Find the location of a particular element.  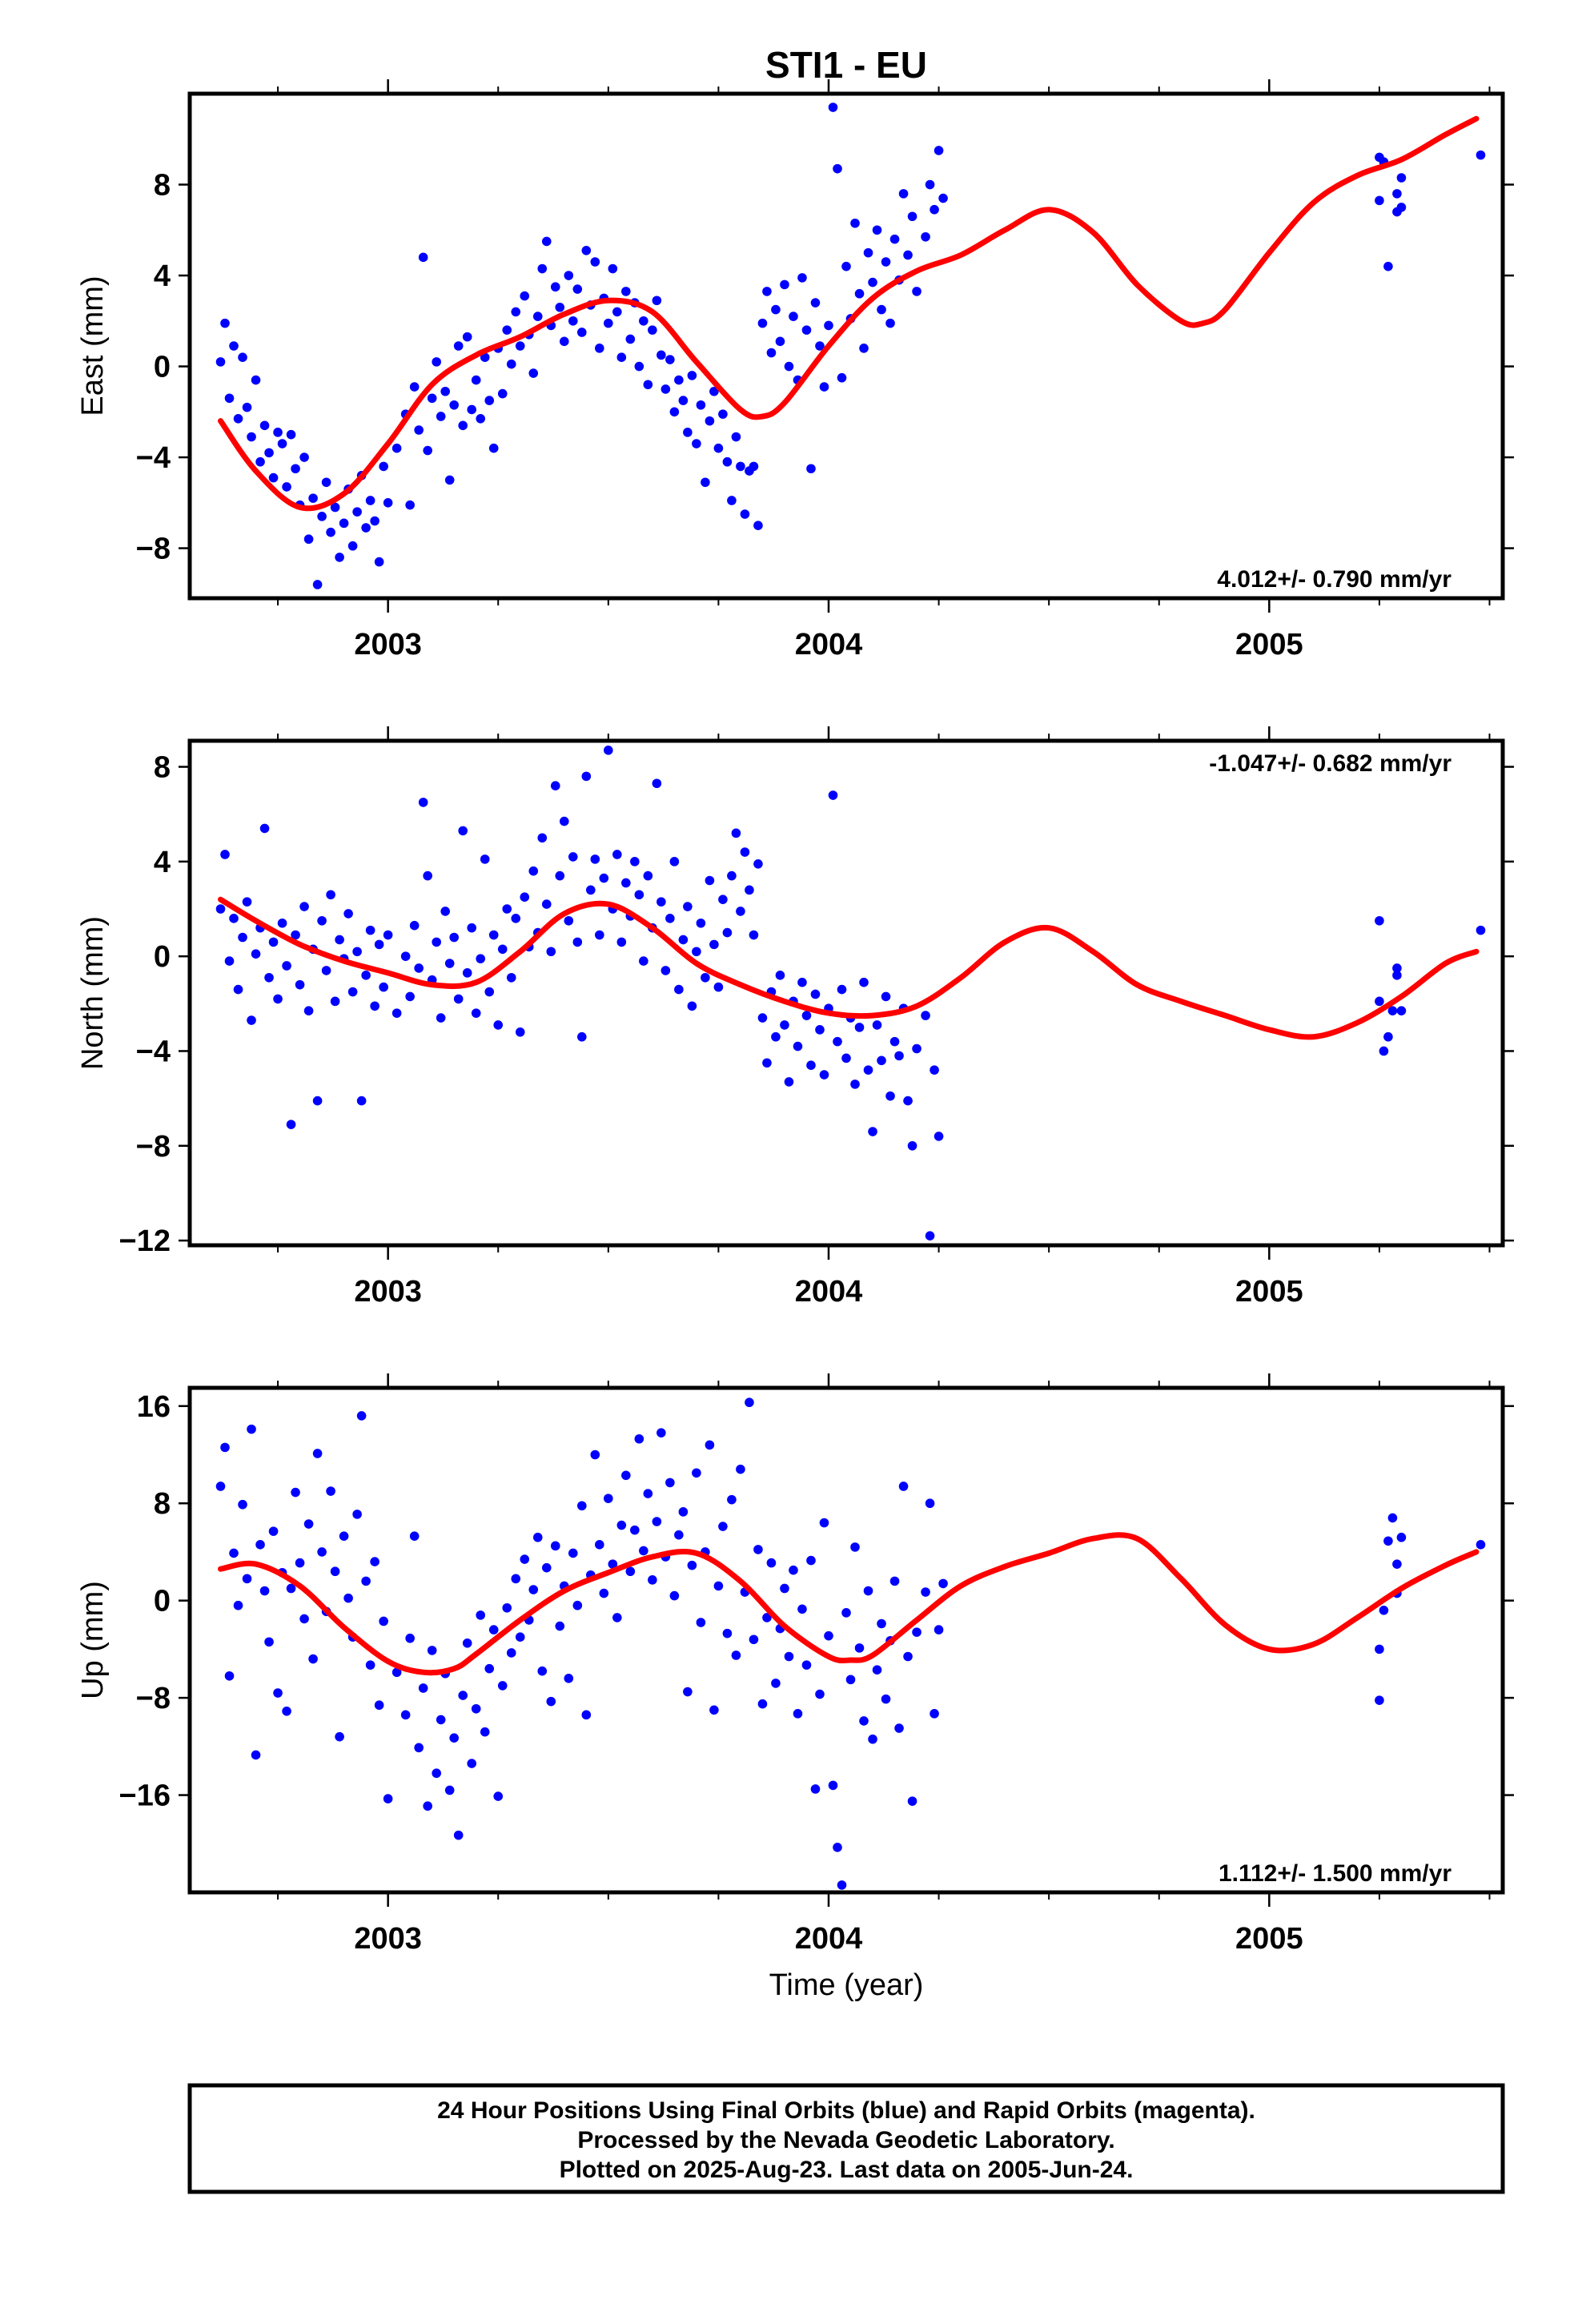

north-x-tick-label: 2004 is located at coordinates (829, 1292).